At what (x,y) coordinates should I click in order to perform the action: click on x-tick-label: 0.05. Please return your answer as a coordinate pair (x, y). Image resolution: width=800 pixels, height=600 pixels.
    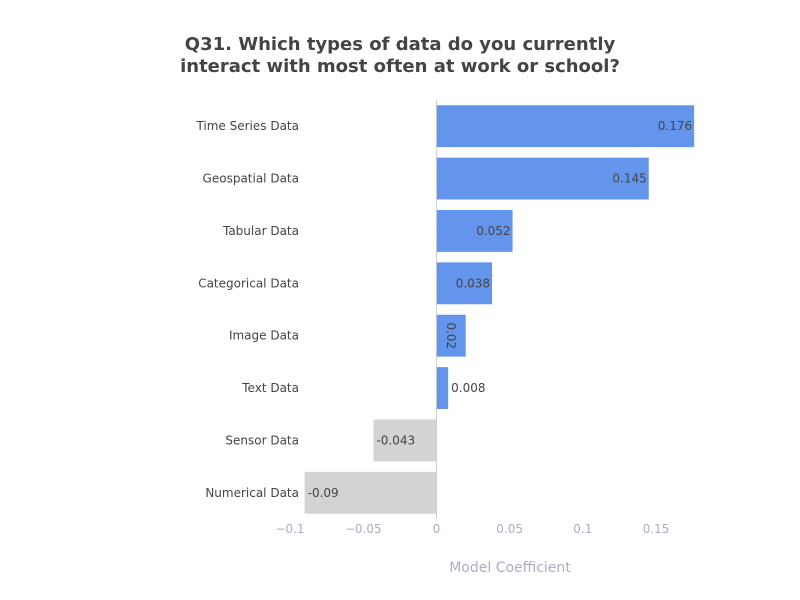
    Looking at the image, I should click on (509, 529).